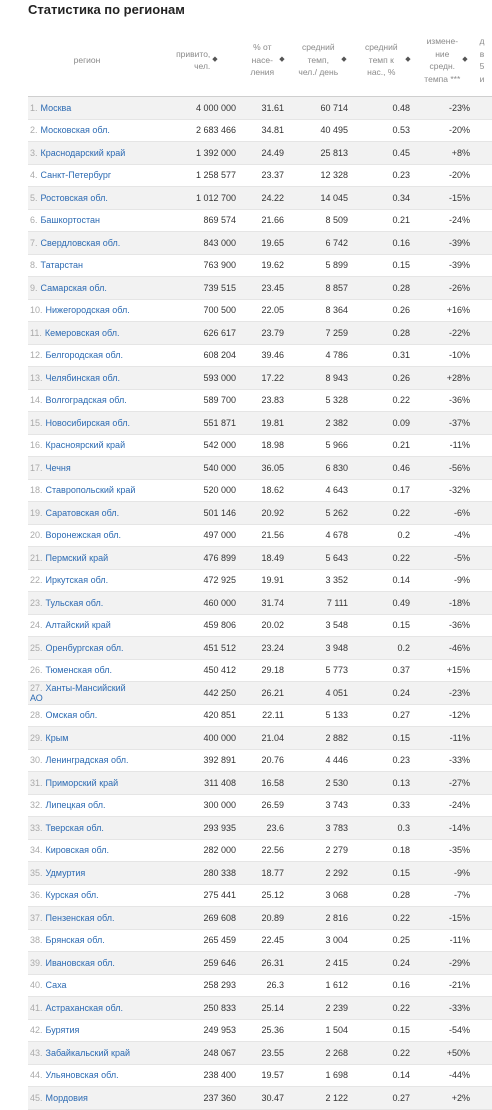 The width and height of the screenshot is (492, 1110). What do you see at coordinates (80, 962) in the screenshot?
I see `region-link: Ивановская обл.` at bounding box center [80, 962].